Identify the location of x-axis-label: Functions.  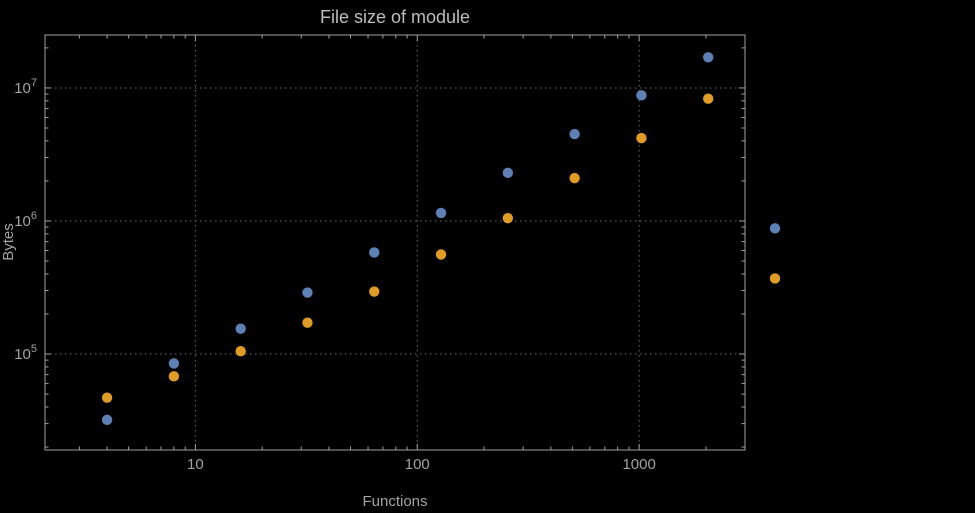
(394, 501).